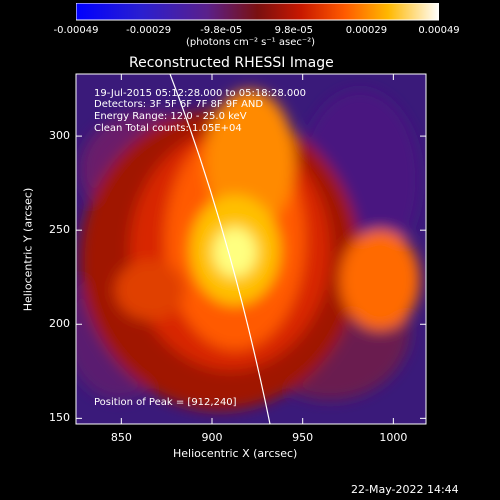 The height and width of the screenshot is (500, 500). Describe the element at coordinates (393, 437) in the screenshot. I see `x-tick-label: 1000` at that location.